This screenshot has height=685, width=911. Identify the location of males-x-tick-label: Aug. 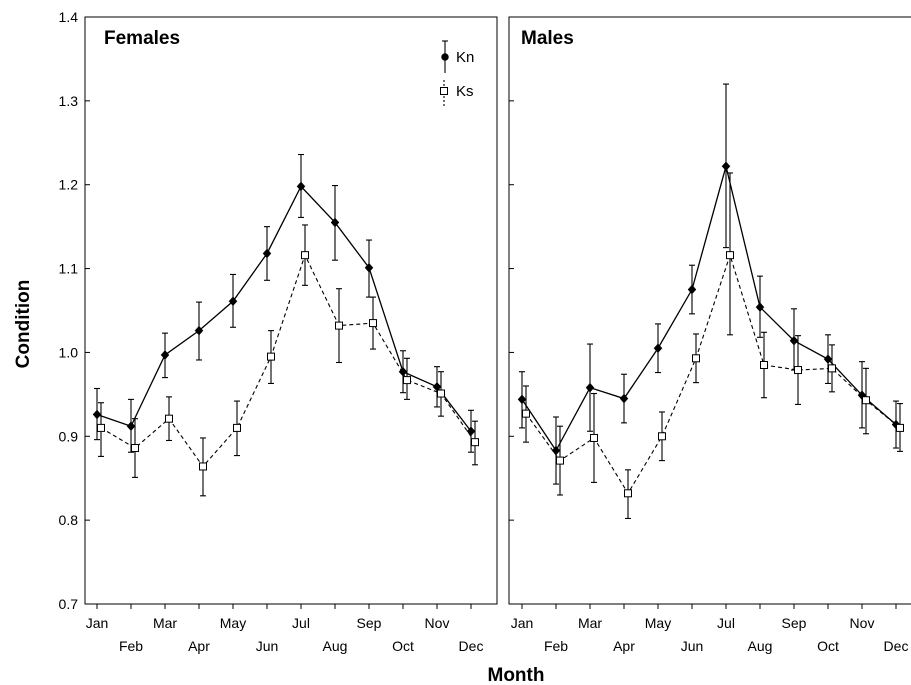
(760, 646).